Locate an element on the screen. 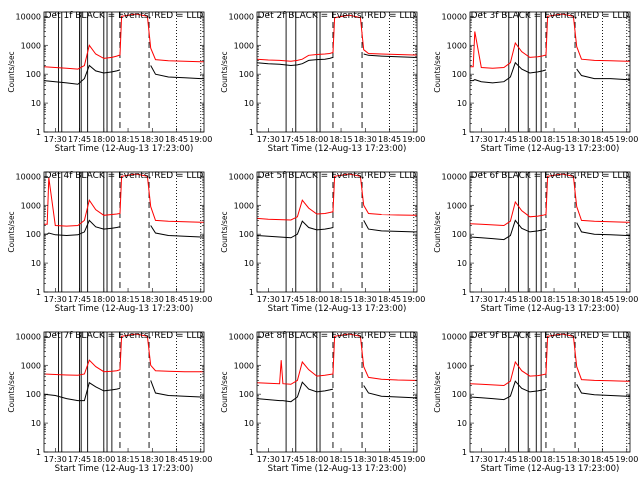 The width and height of the screenshot is (640, 480). panel-title: Det 7f BLACK = Events, RED = LLD is located at coordinates (124, 336).